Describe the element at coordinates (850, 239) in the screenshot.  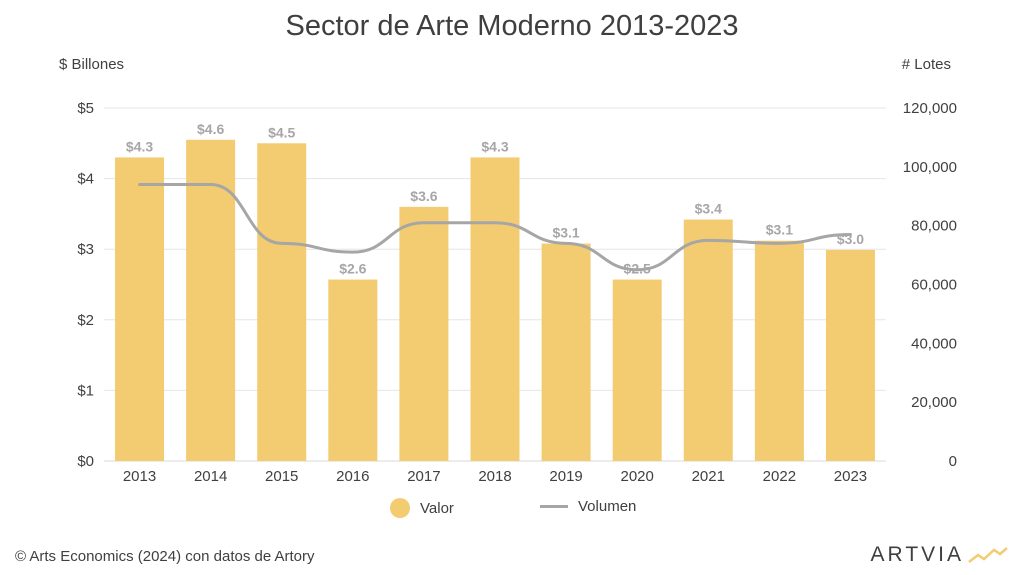
I see `bar-data-label: $3.0` at that location.